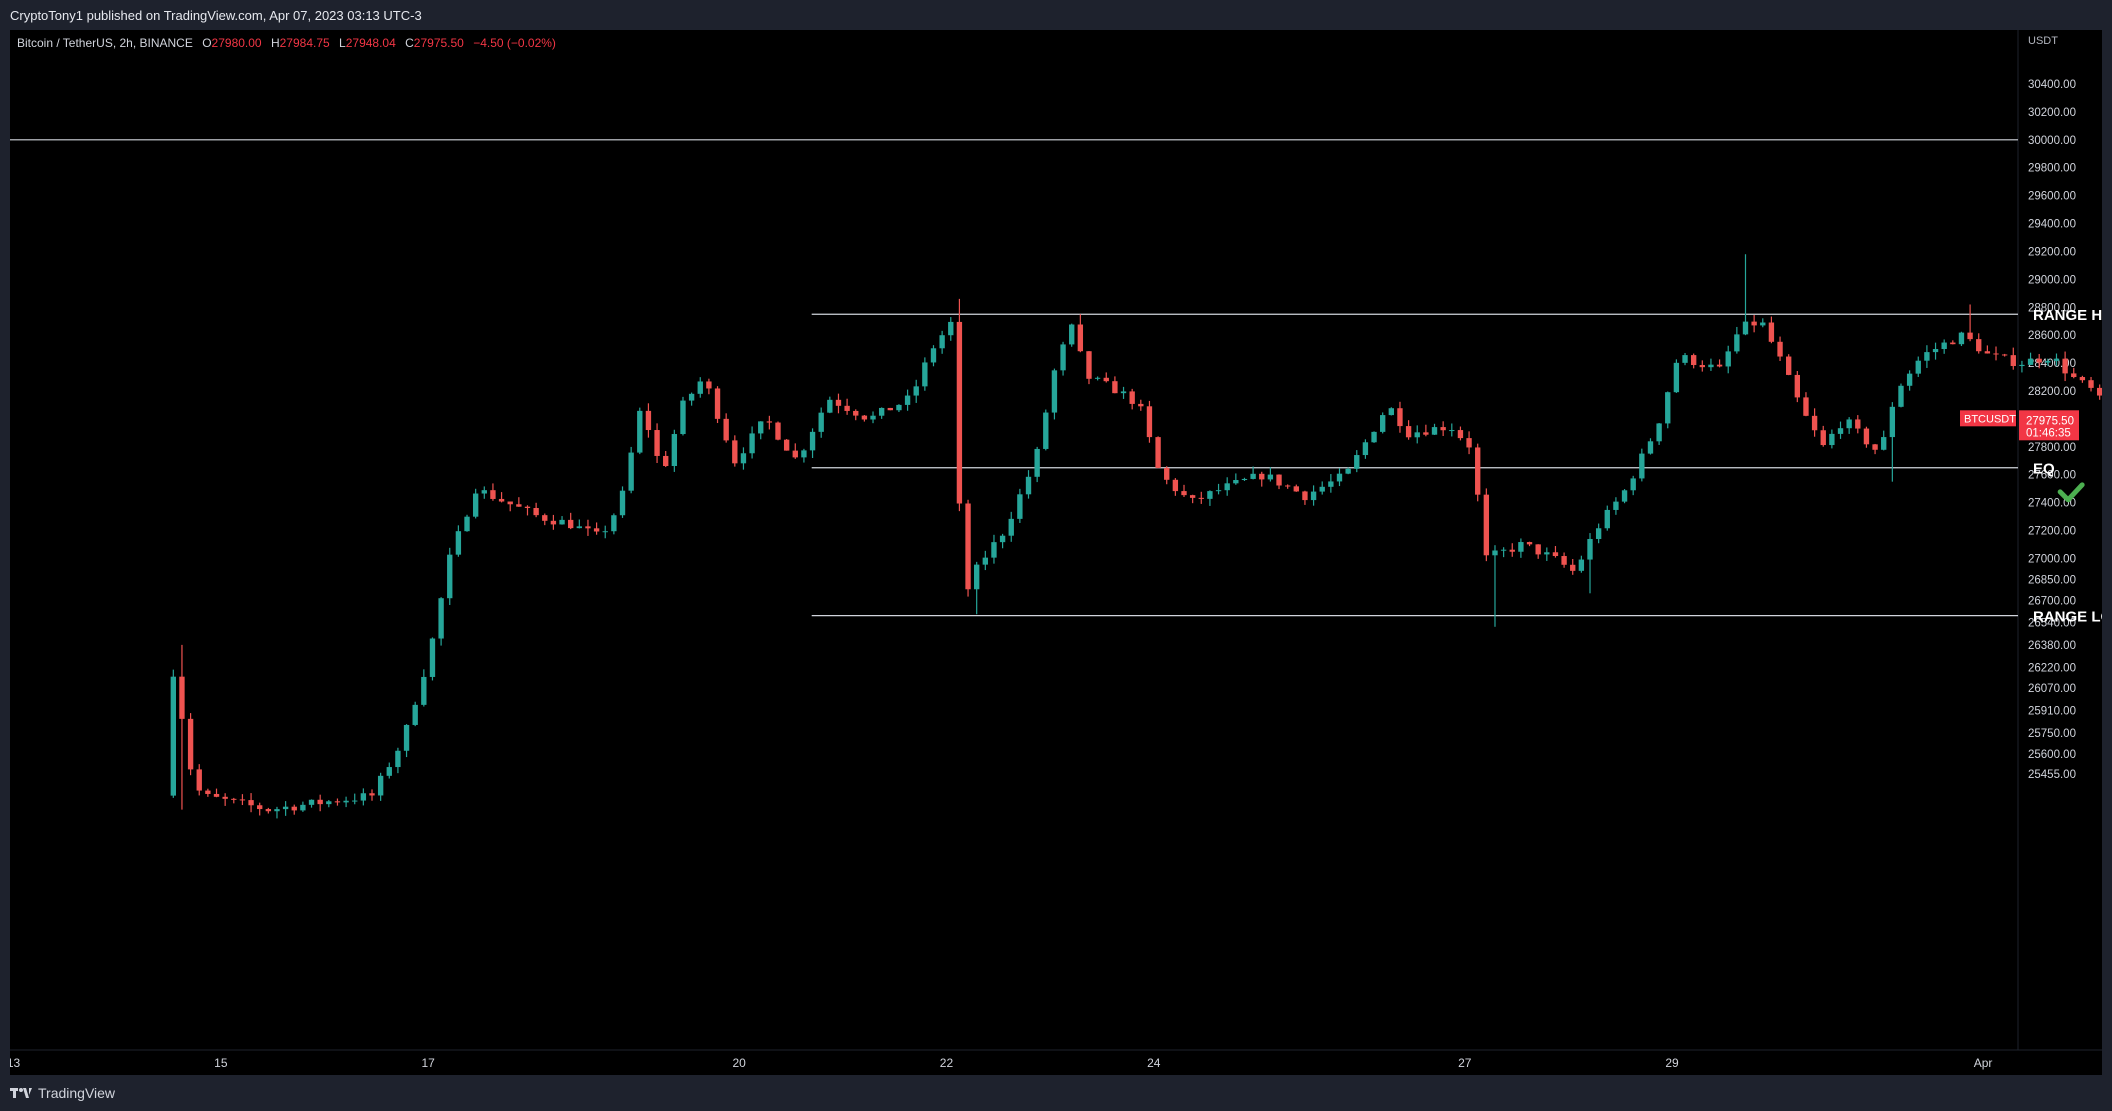 Image resolution: width=2112 pixels, height=1111 pixels. I want to click on checkmark-icon, so click(2071, 492).